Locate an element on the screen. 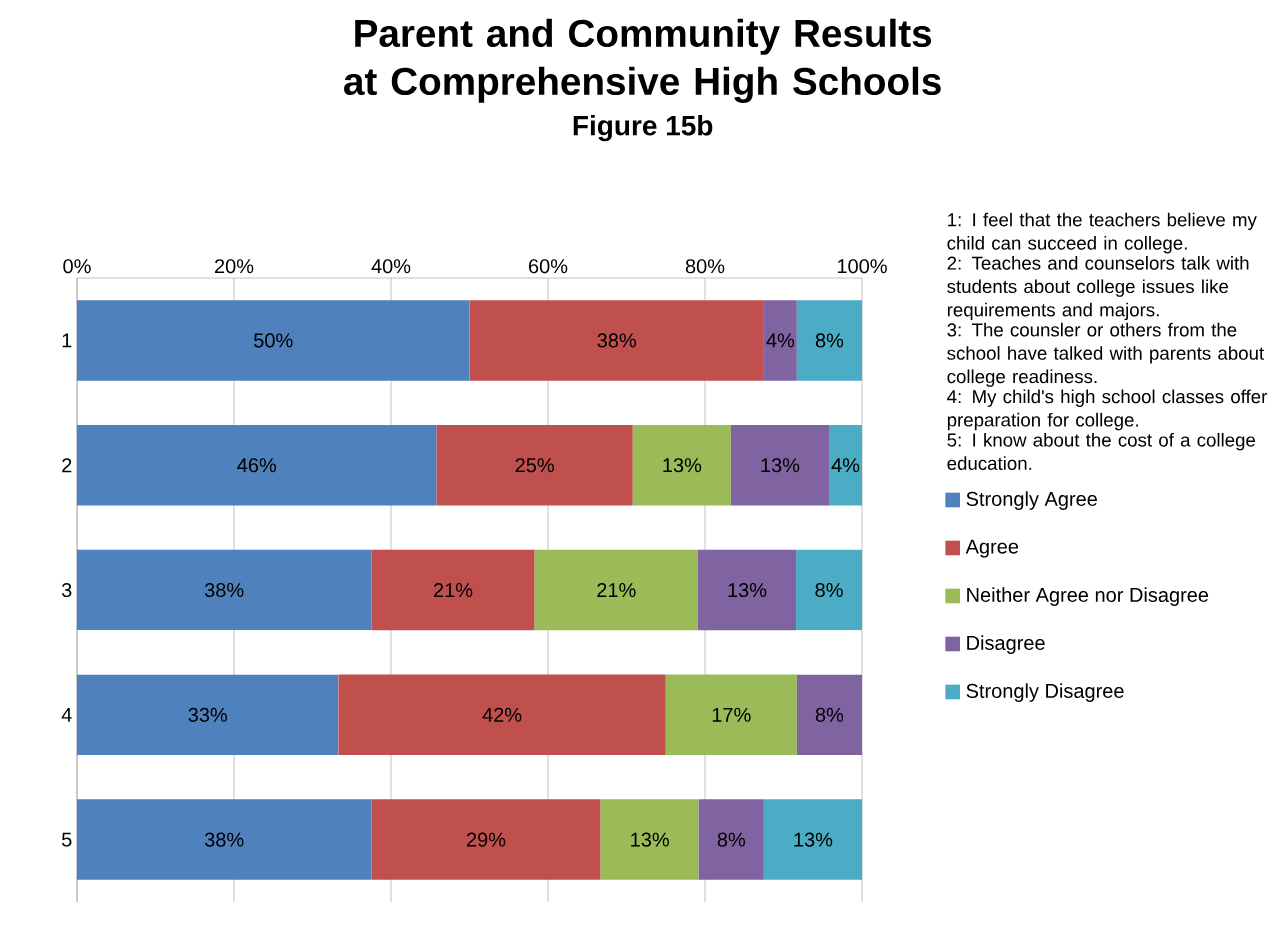 This screenshot has width=1278, height=926. y-tick-label: 5 is located at coordinates (66, 839).